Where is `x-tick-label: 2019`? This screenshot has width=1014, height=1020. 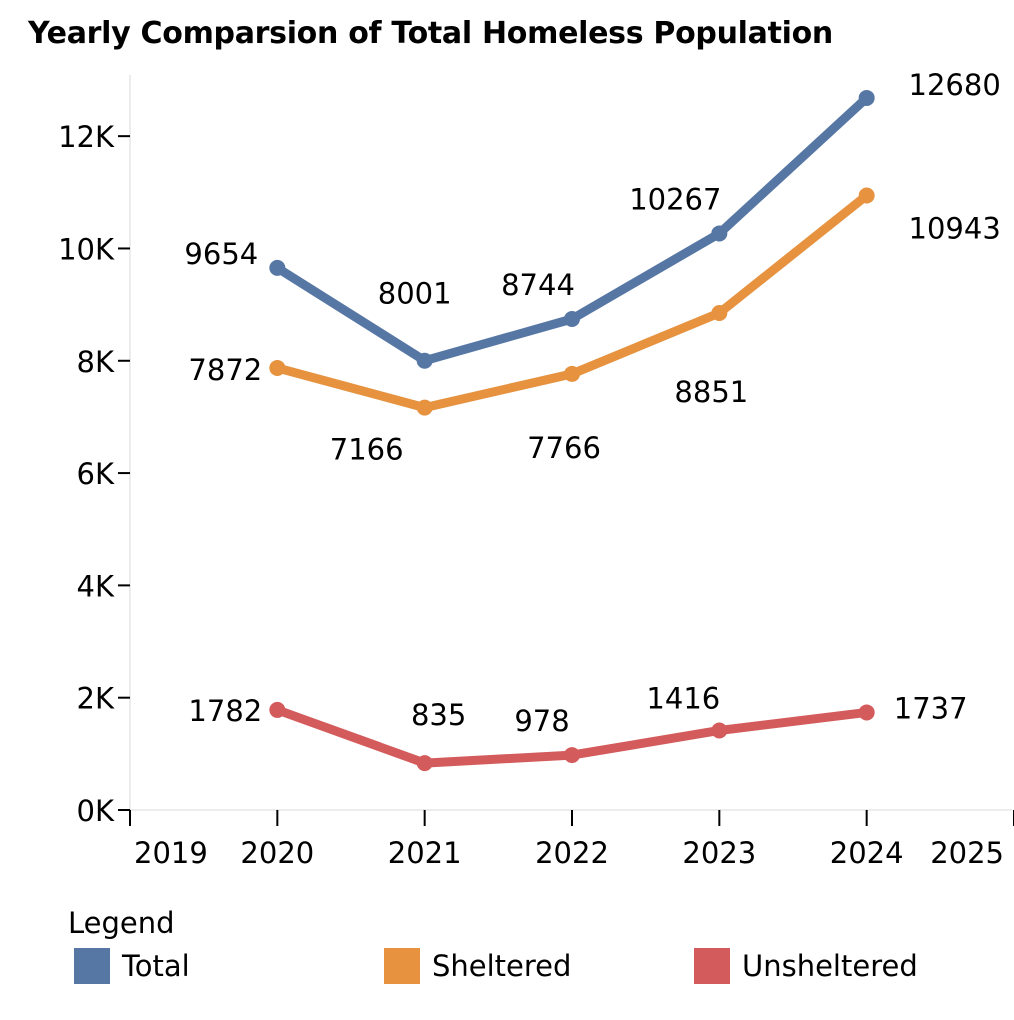 x-tick-label: 2019 is located at coordinates (171, 853).